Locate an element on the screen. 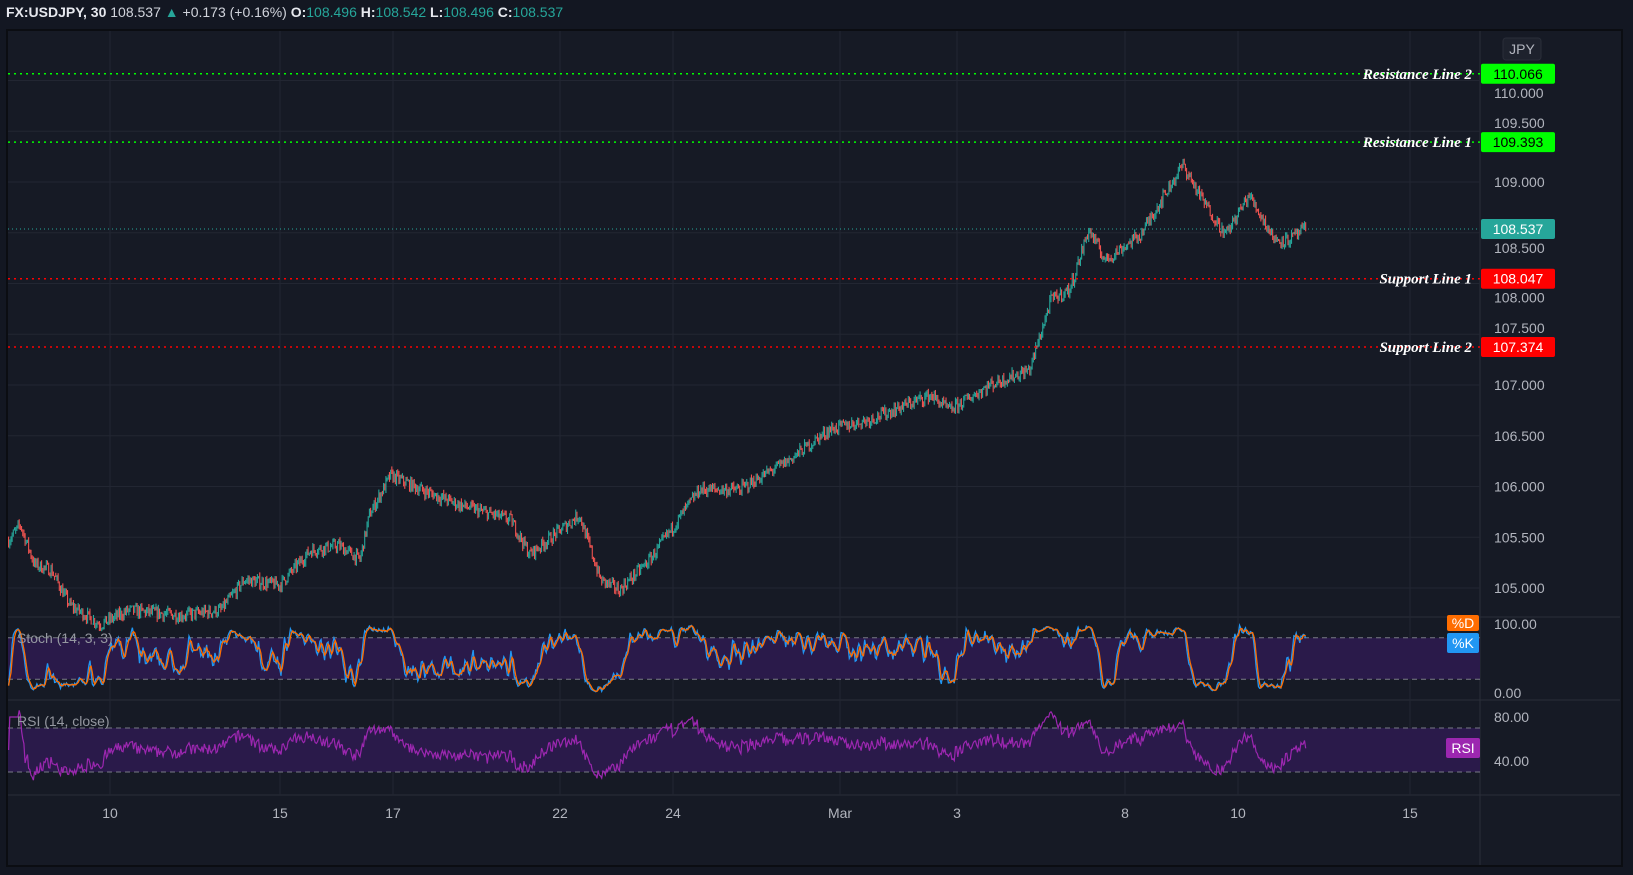  price-tick-label: 105.500 is located at coordinates (1519, 537).